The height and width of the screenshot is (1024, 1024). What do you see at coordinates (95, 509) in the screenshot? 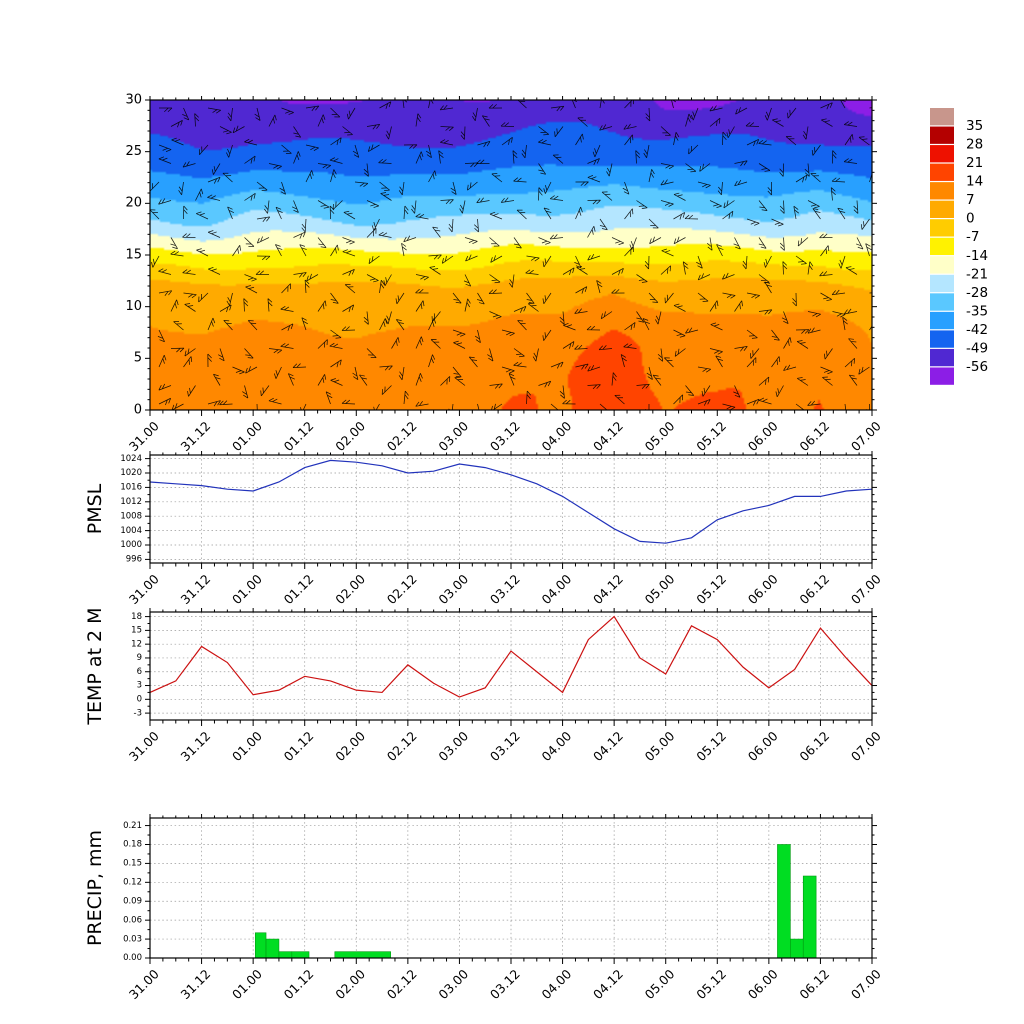
I see `pmsl-axis-label: PMSL` at bounding box center [95, 509].